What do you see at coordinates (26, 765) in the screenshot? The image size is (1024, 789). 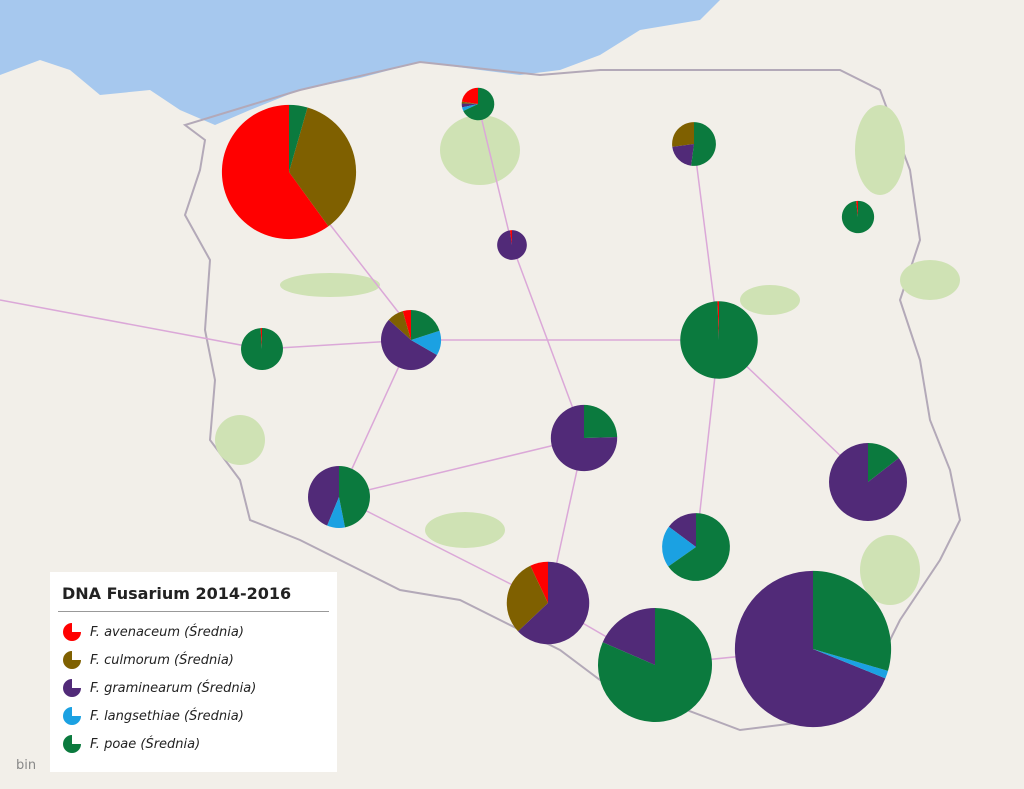 I see `attribution: bin` at bounding box center [26, 765].